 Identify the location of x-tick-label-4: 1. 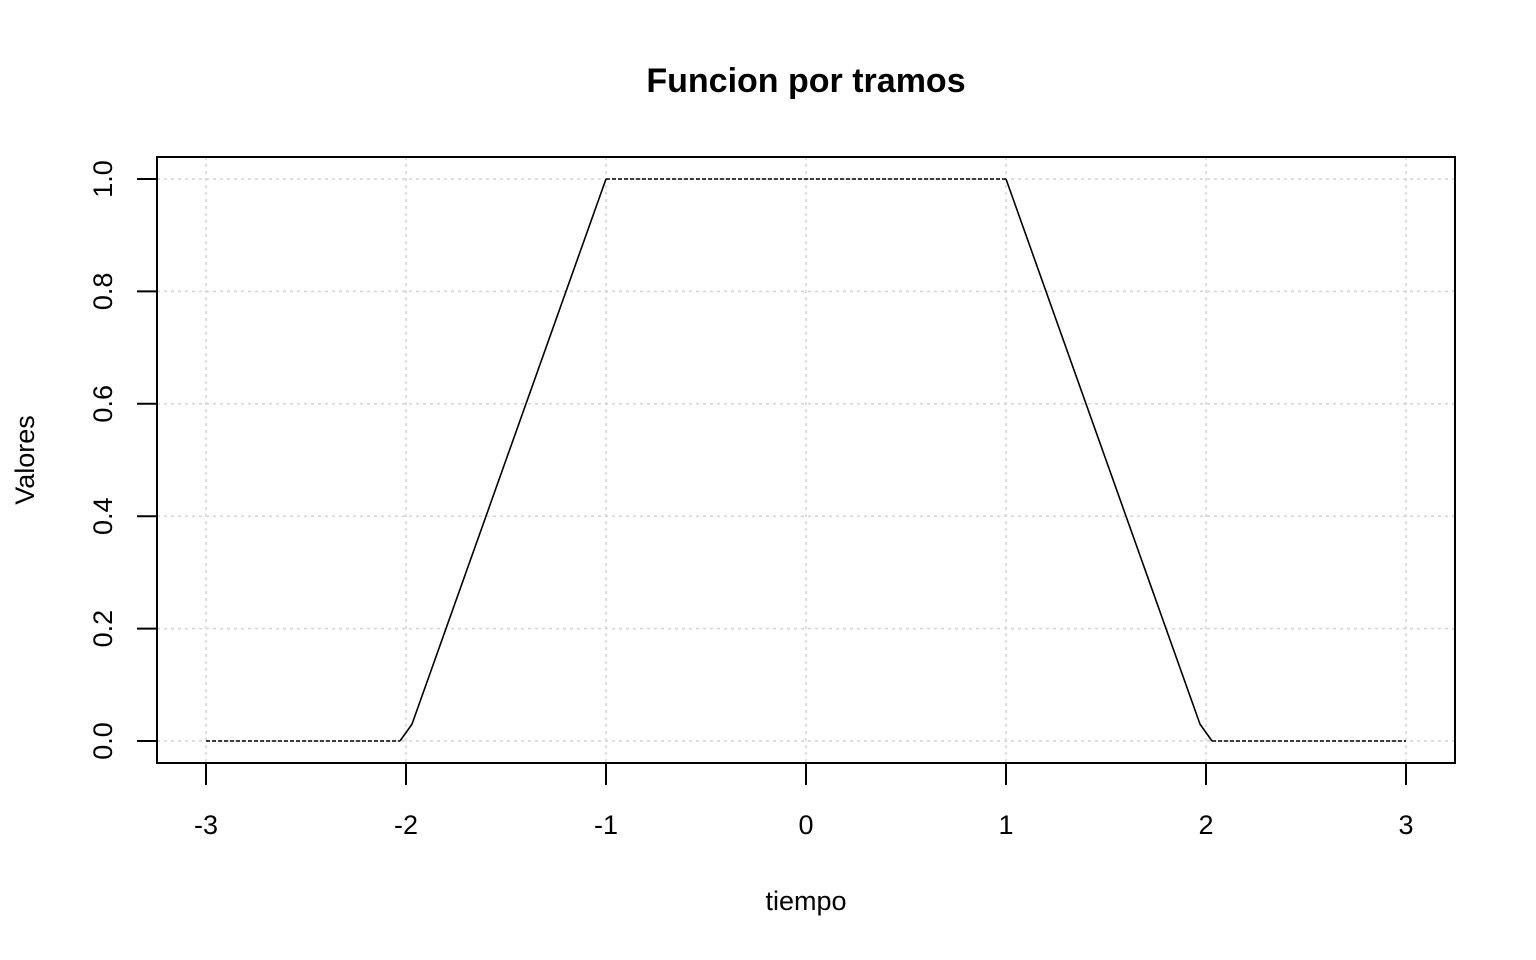
(1005, 825).